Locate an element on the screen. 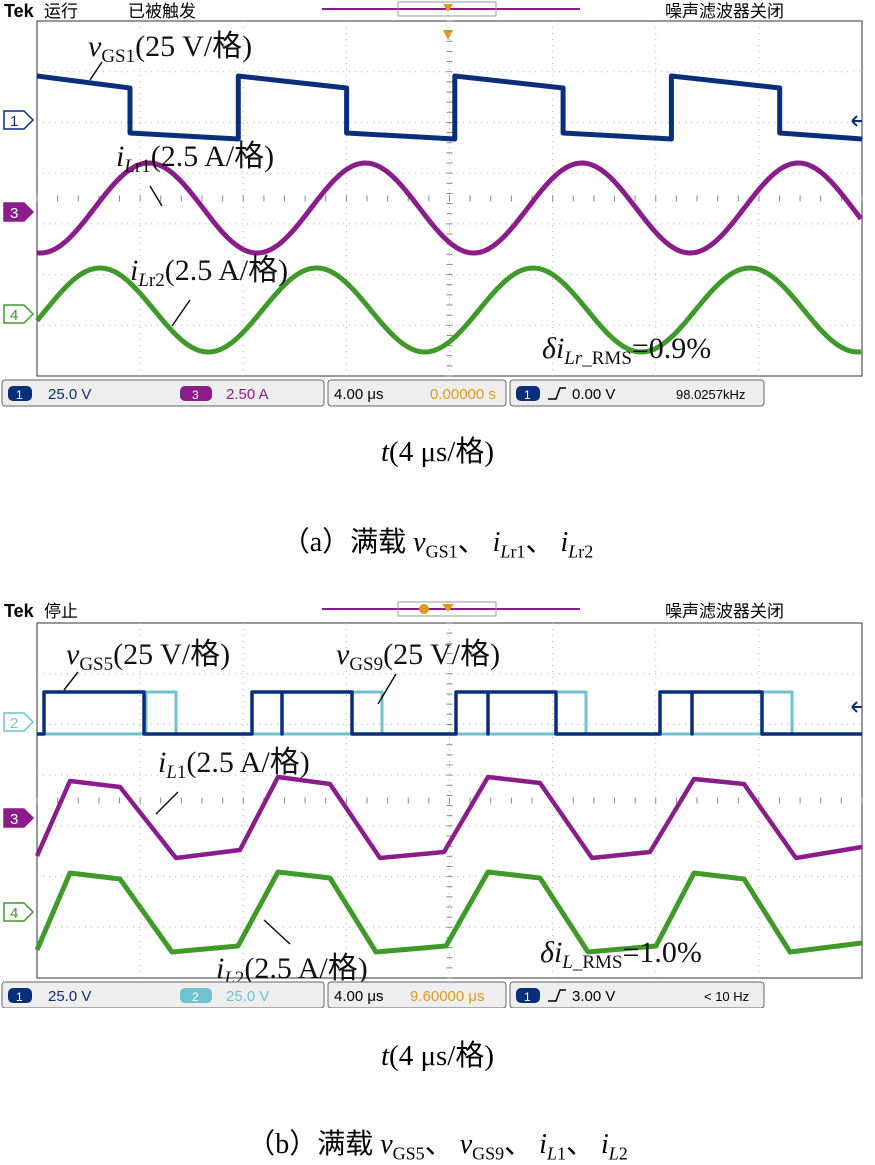  ch3-scale: 2.50 A is located at coordinates (247, 394).